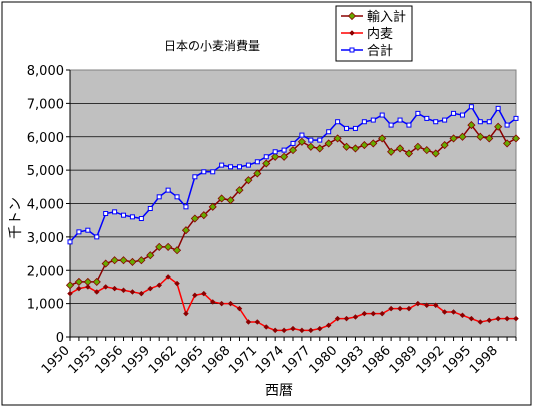 The height and width of the screenshot is (407, 533). I want to click on legend-label: 合計, so click(380, 51).